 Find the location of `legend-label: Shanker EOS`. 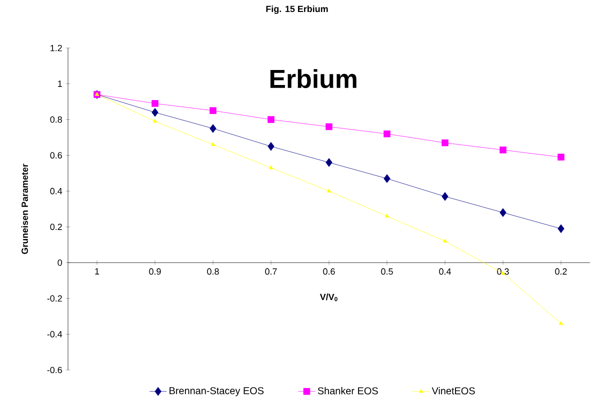

legend-label: Shanker EOS is located at coordinates (348, 390).